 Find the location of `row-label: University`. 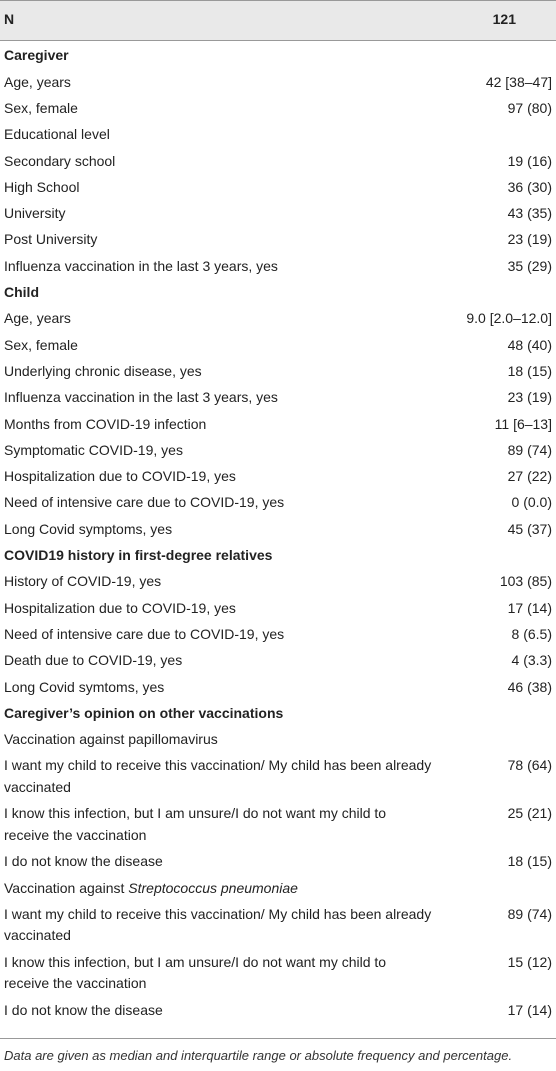

row-label: University is located at coordinates (35, 213).